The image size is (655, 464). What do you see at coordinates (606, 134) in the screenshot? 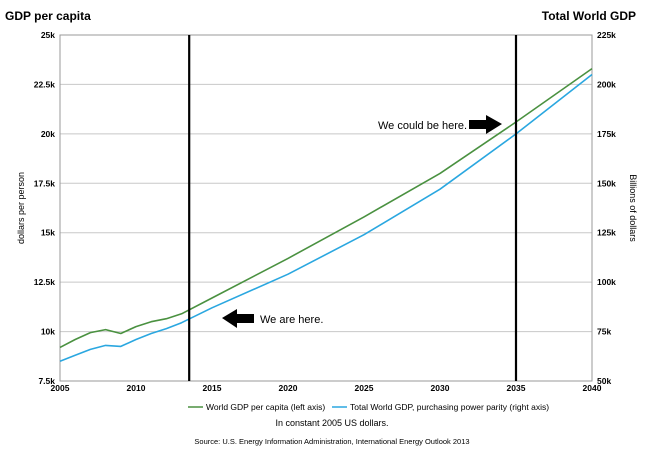
I see `right-tick-label: 175k` at bounding box center [606, 134].